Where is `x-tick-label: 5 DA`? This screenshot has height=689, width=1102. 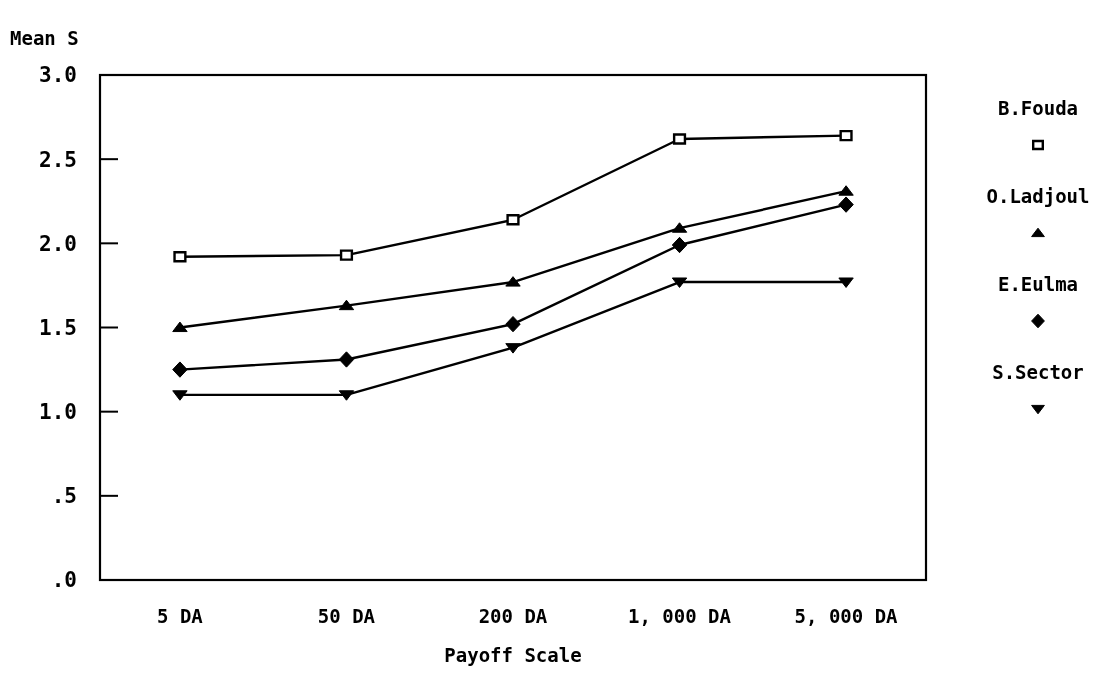
x-tick-label: 5 DA is located at coordinates (180, 616).